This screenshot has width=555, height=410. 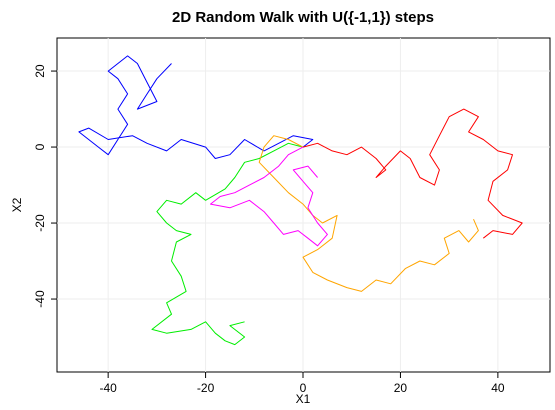 What do you see at coordinates (108, 388) in the screenshot?
I see `x-tick-label: -40` at bounding box center [108, 388].